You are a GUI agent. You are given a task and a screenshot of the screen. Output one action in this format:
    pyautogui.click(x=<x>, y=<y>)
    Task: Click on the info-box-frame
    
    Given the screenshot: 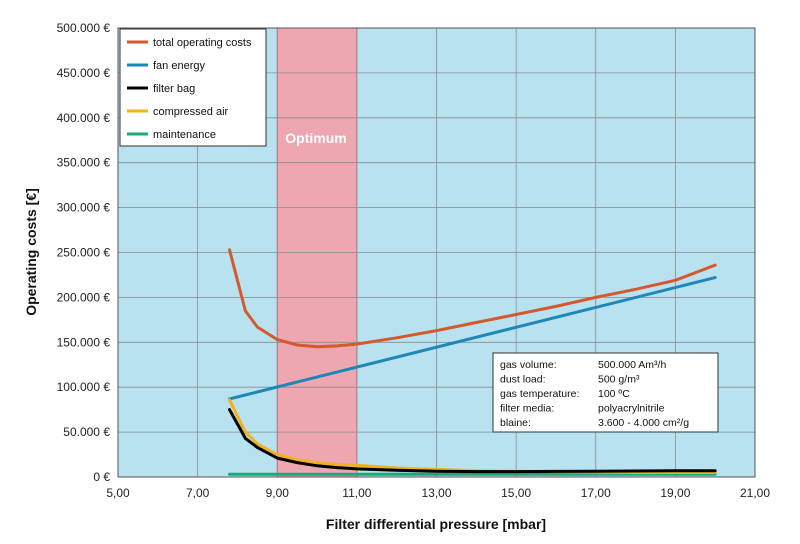 What is the action you would take?
    pyautogui.click(x=605, y=392)
    